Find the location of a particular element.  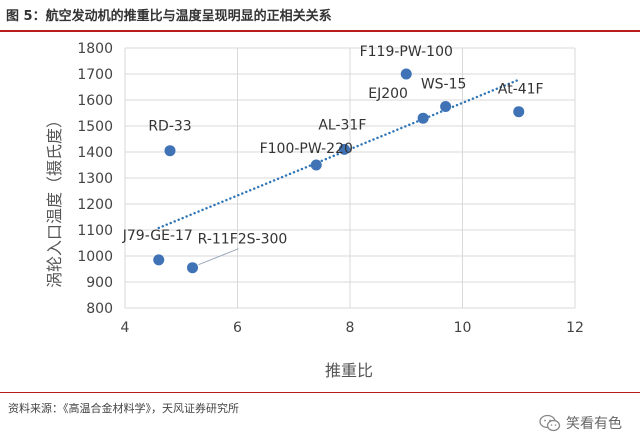

leader-lines is located at coordinates (218, 257).